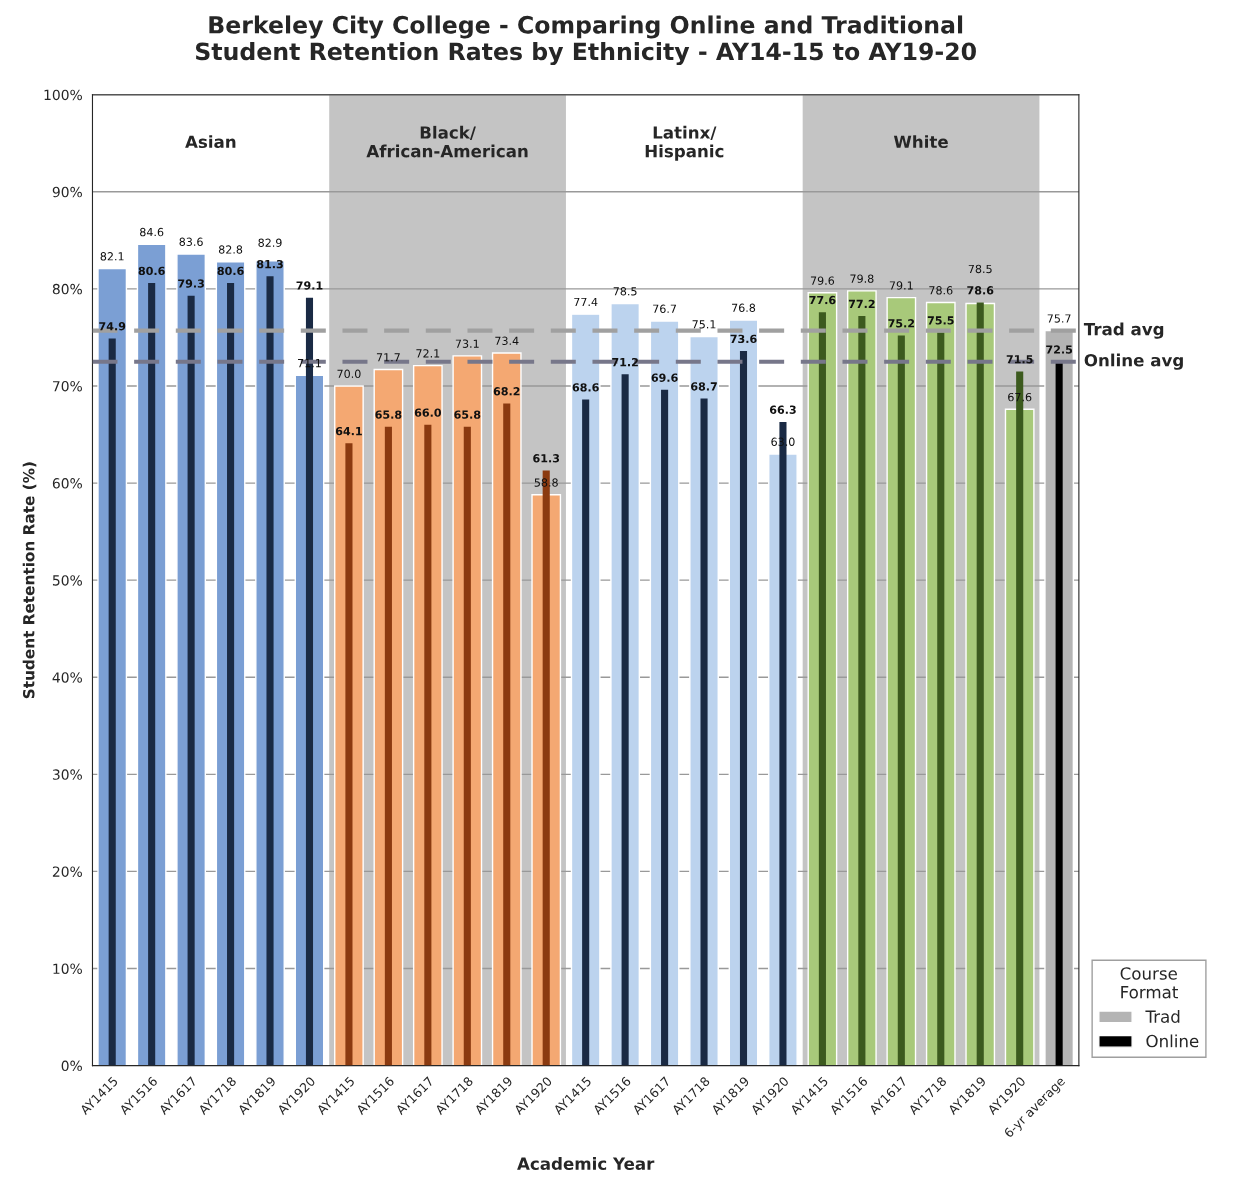  What do you see at coordinates (684, 143) in the screenshot?
I see `annotation: Latinx/ Hispanic` at bounding box center [684, 143].